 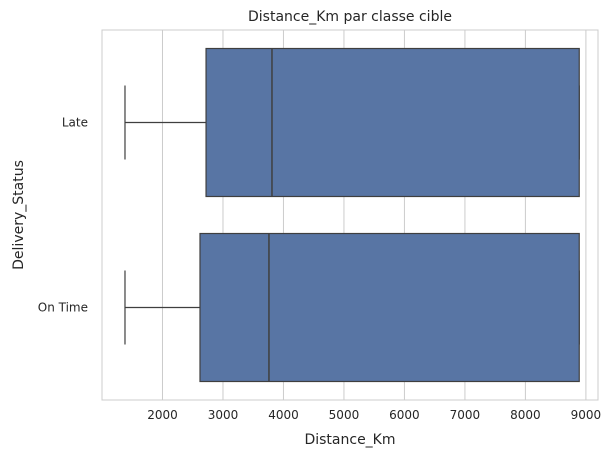 I want to click on y-tick-label: On Time, so click(x=63, y=308).